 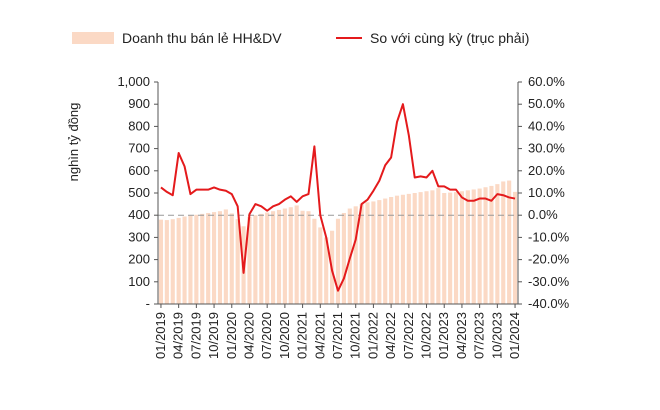 I want to click on right-tick-label: -10.0%, so click(x=549, y=236).